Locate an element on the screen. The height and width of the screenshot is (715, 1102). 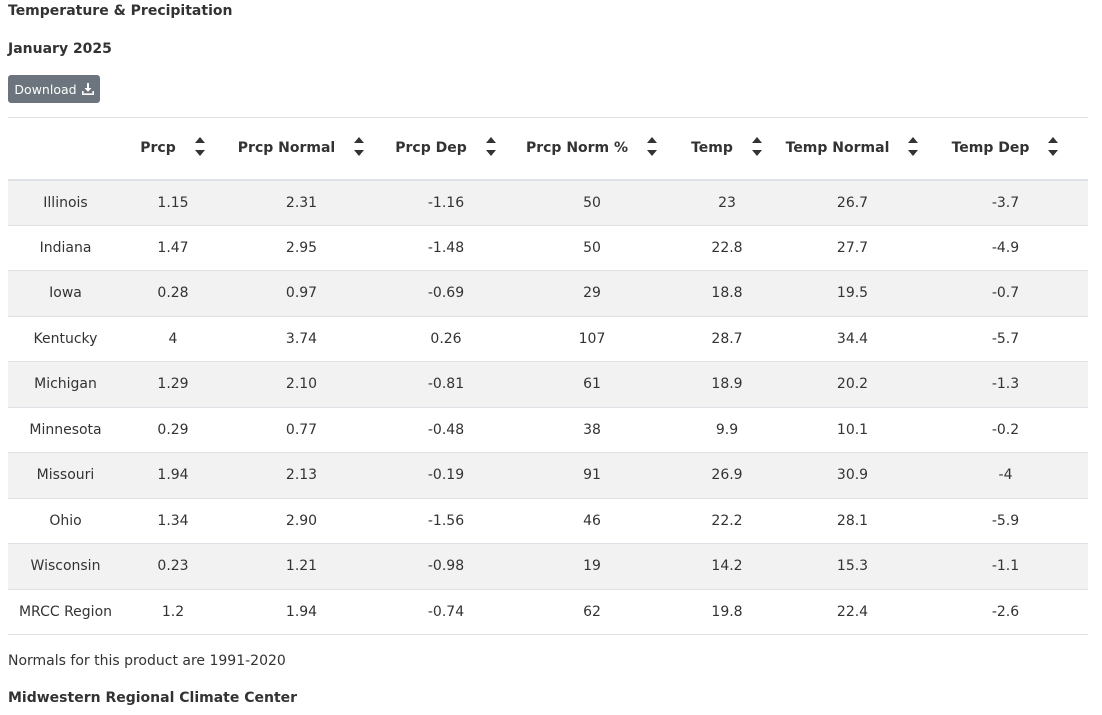
region-name-cell: Minnesota is located at coordinates (65, 429).